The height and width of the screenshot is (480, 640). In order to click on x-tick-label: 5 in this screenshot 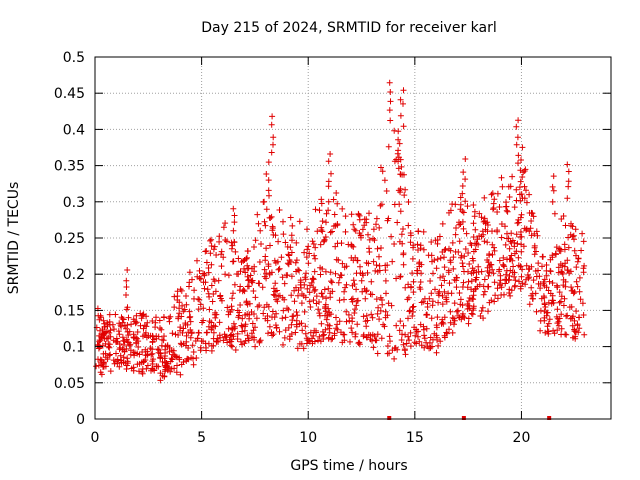, I will do `click(201, 438)`.